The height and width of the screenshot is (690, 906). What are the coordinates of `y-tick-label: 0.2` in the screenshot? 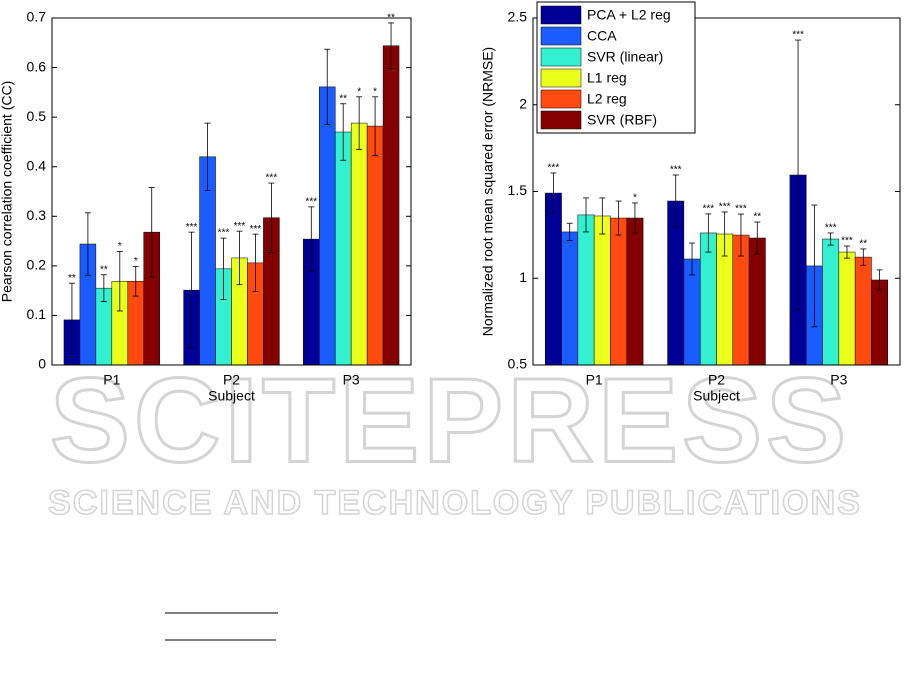 It's located at (37, 265).